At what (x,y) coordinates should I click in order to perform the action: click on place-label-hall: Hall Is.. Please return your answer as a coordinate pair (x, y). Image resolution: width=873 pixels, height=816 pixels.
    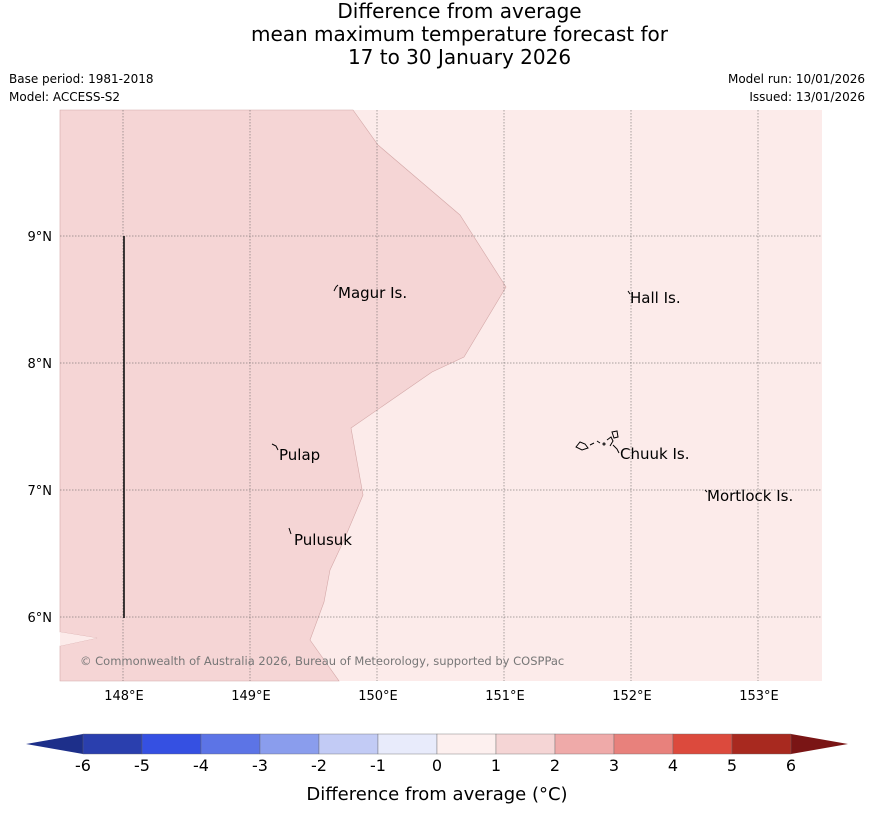
    Looking at the image, I should click on (655, 298).